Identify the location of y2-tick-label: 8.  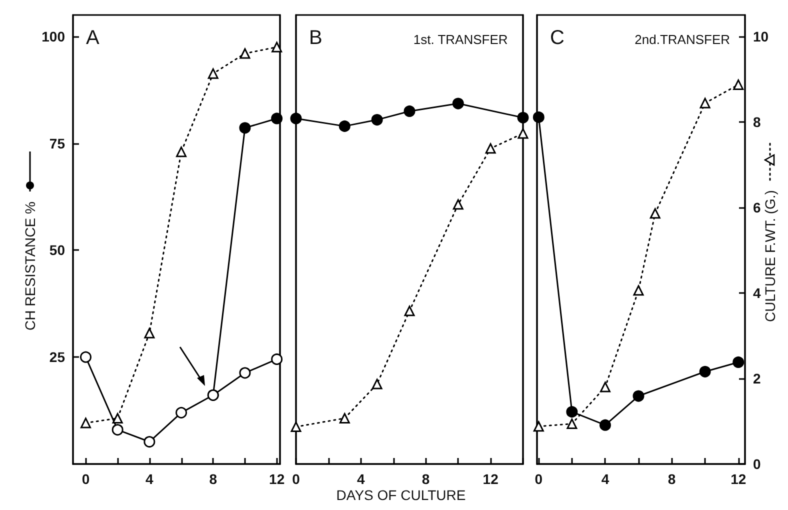
(757, 122).